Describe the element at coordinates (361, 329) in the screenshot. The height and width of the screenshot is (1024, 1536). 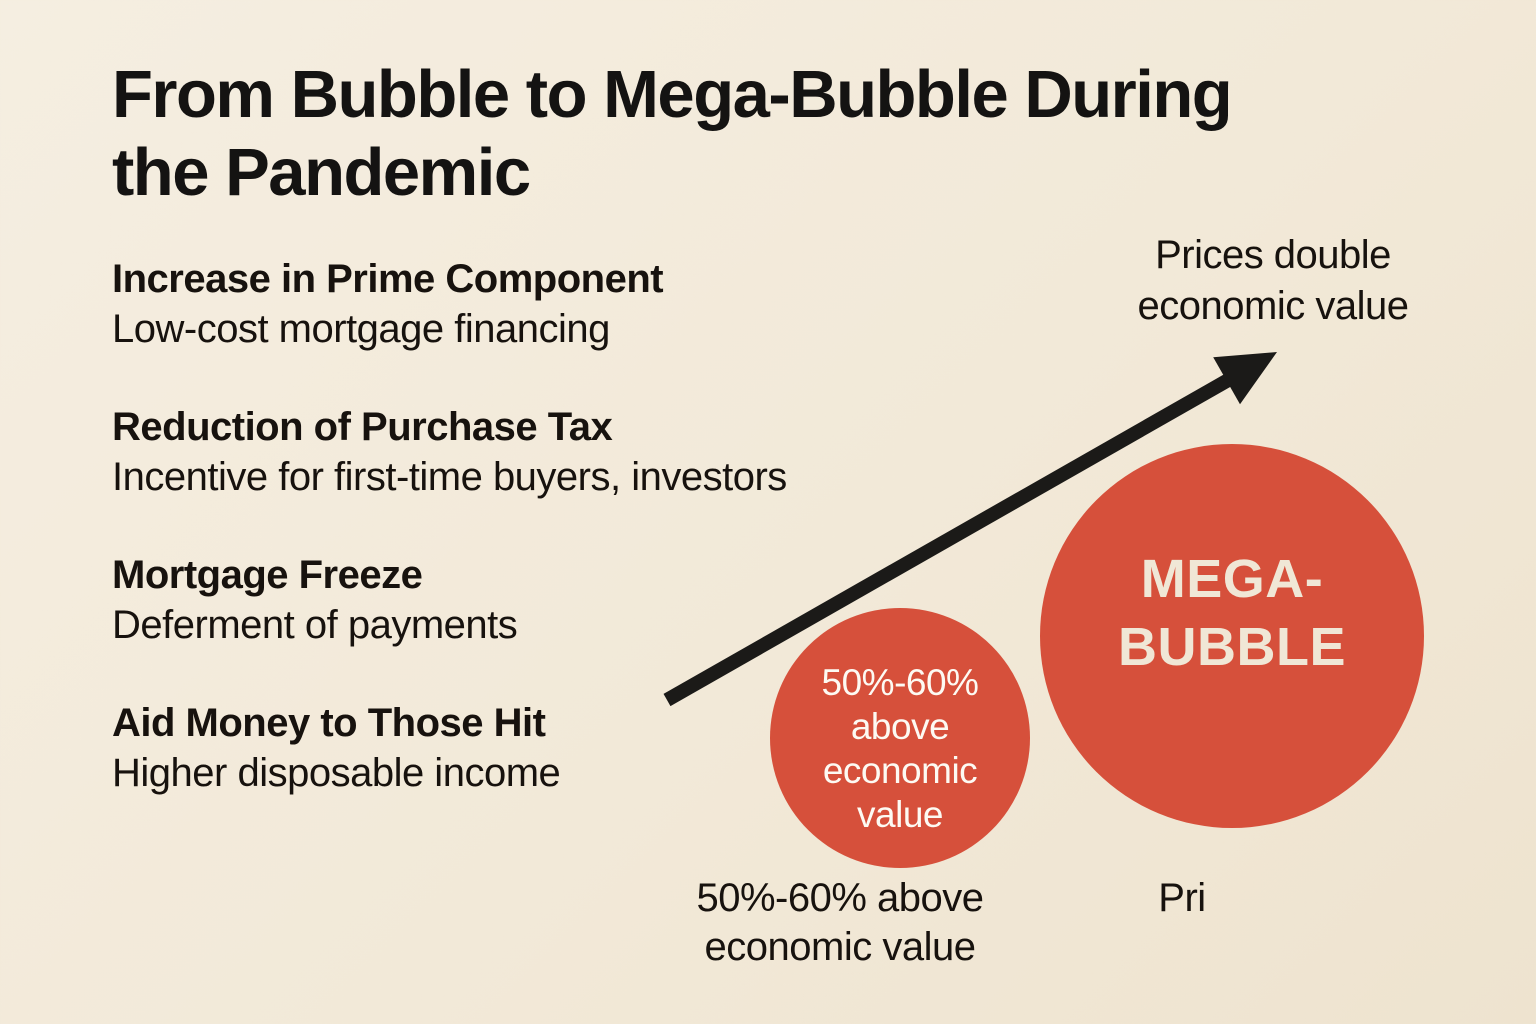
I see `factor-description: Low-cost mortgage financing` at that location.